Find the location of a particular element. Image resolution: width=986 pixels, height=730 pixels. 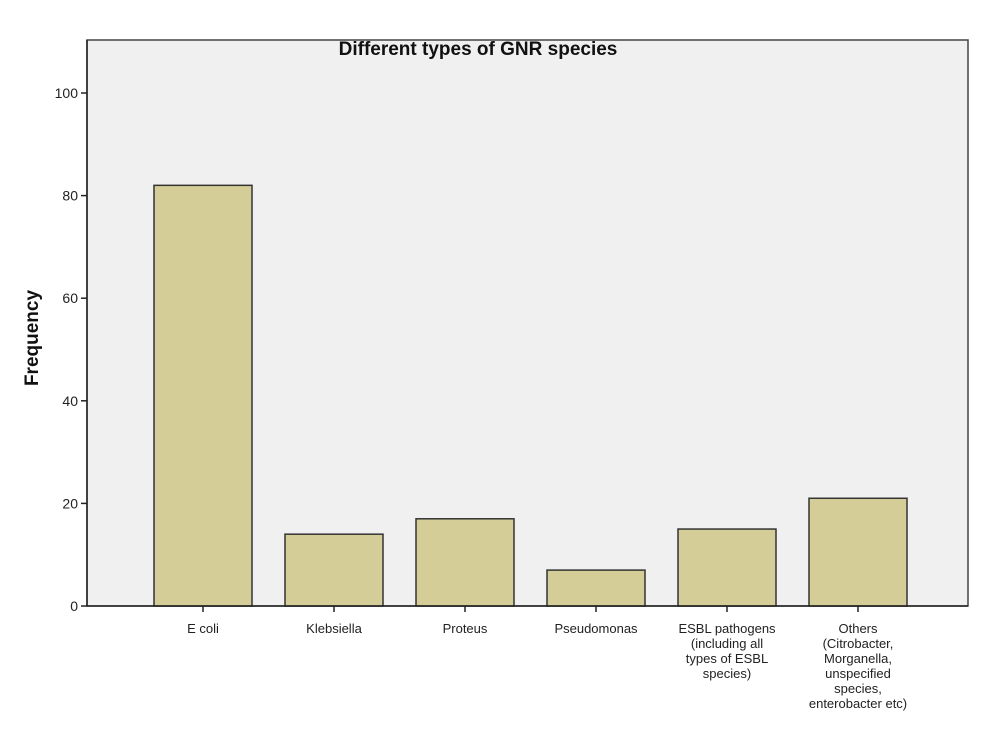

x-tick-label-line: Morganella, is located at coordinates (858, 658).